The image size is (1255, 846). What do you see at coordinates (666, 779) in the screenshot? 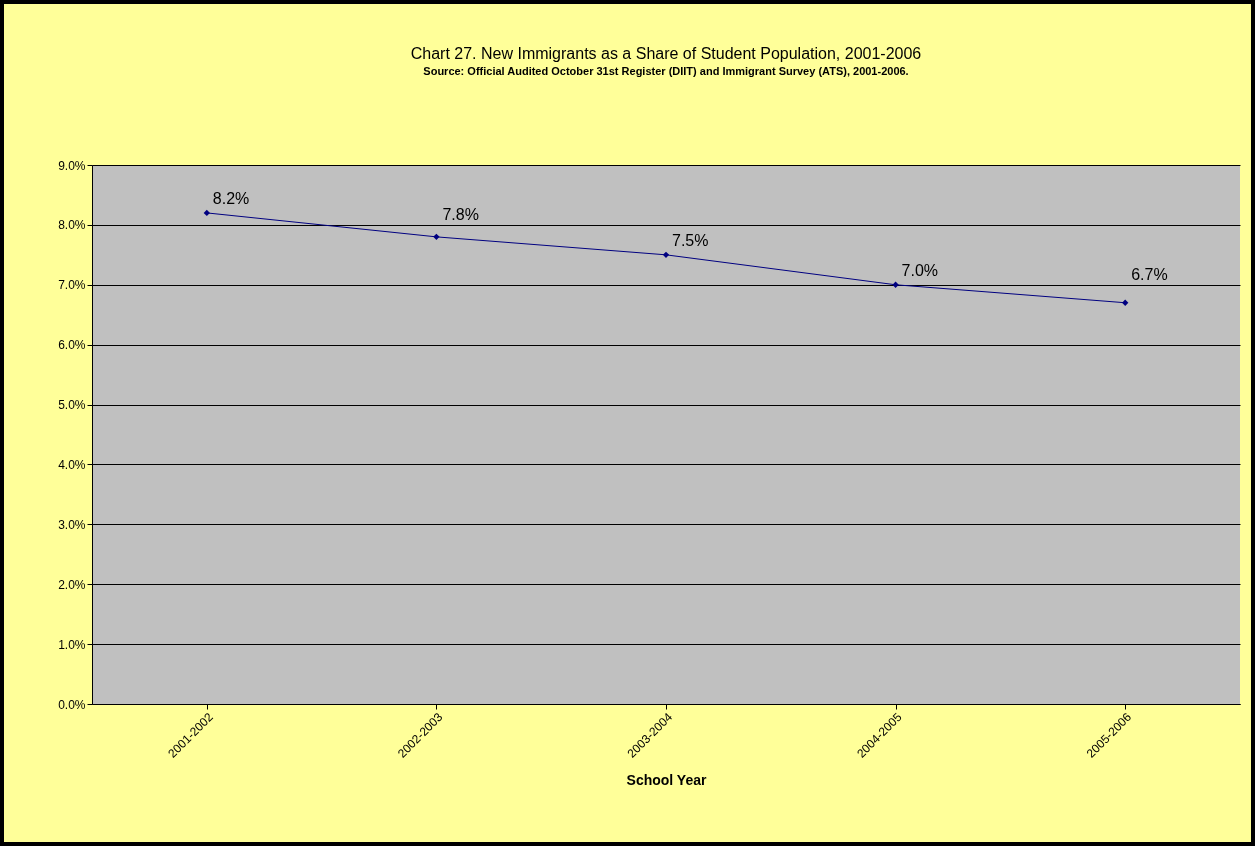
I see `x-axis-title: School Year` at bounding box center [666, 779].